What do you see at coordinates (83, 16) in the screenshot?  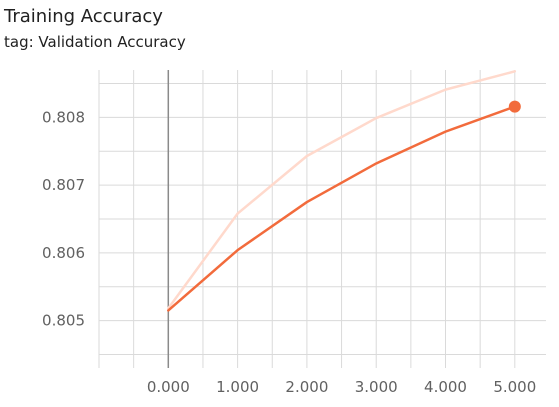 I see `chart-title: Training Accuracy` at bounding box center [83, 16].